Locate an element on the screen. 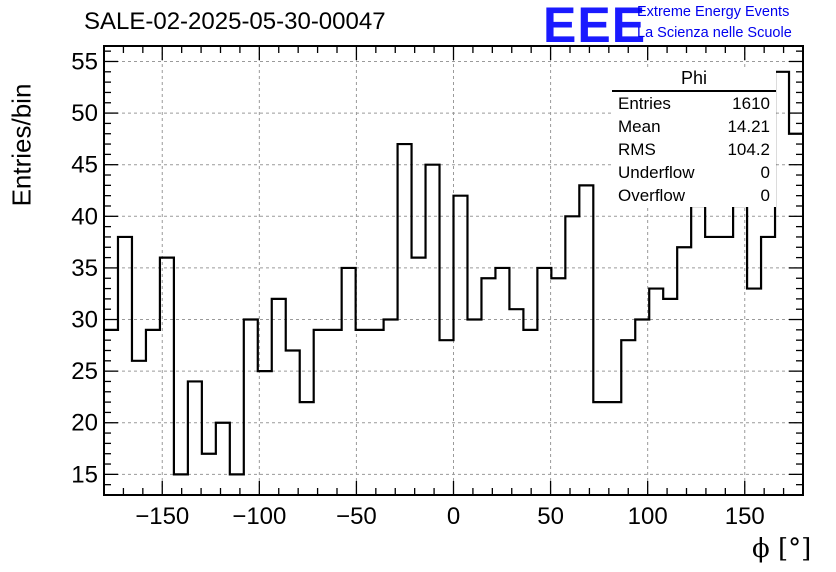 The width and height of the screenshot is (836, 572). y-tick-label: 20 is located at coordinates (84, 423).